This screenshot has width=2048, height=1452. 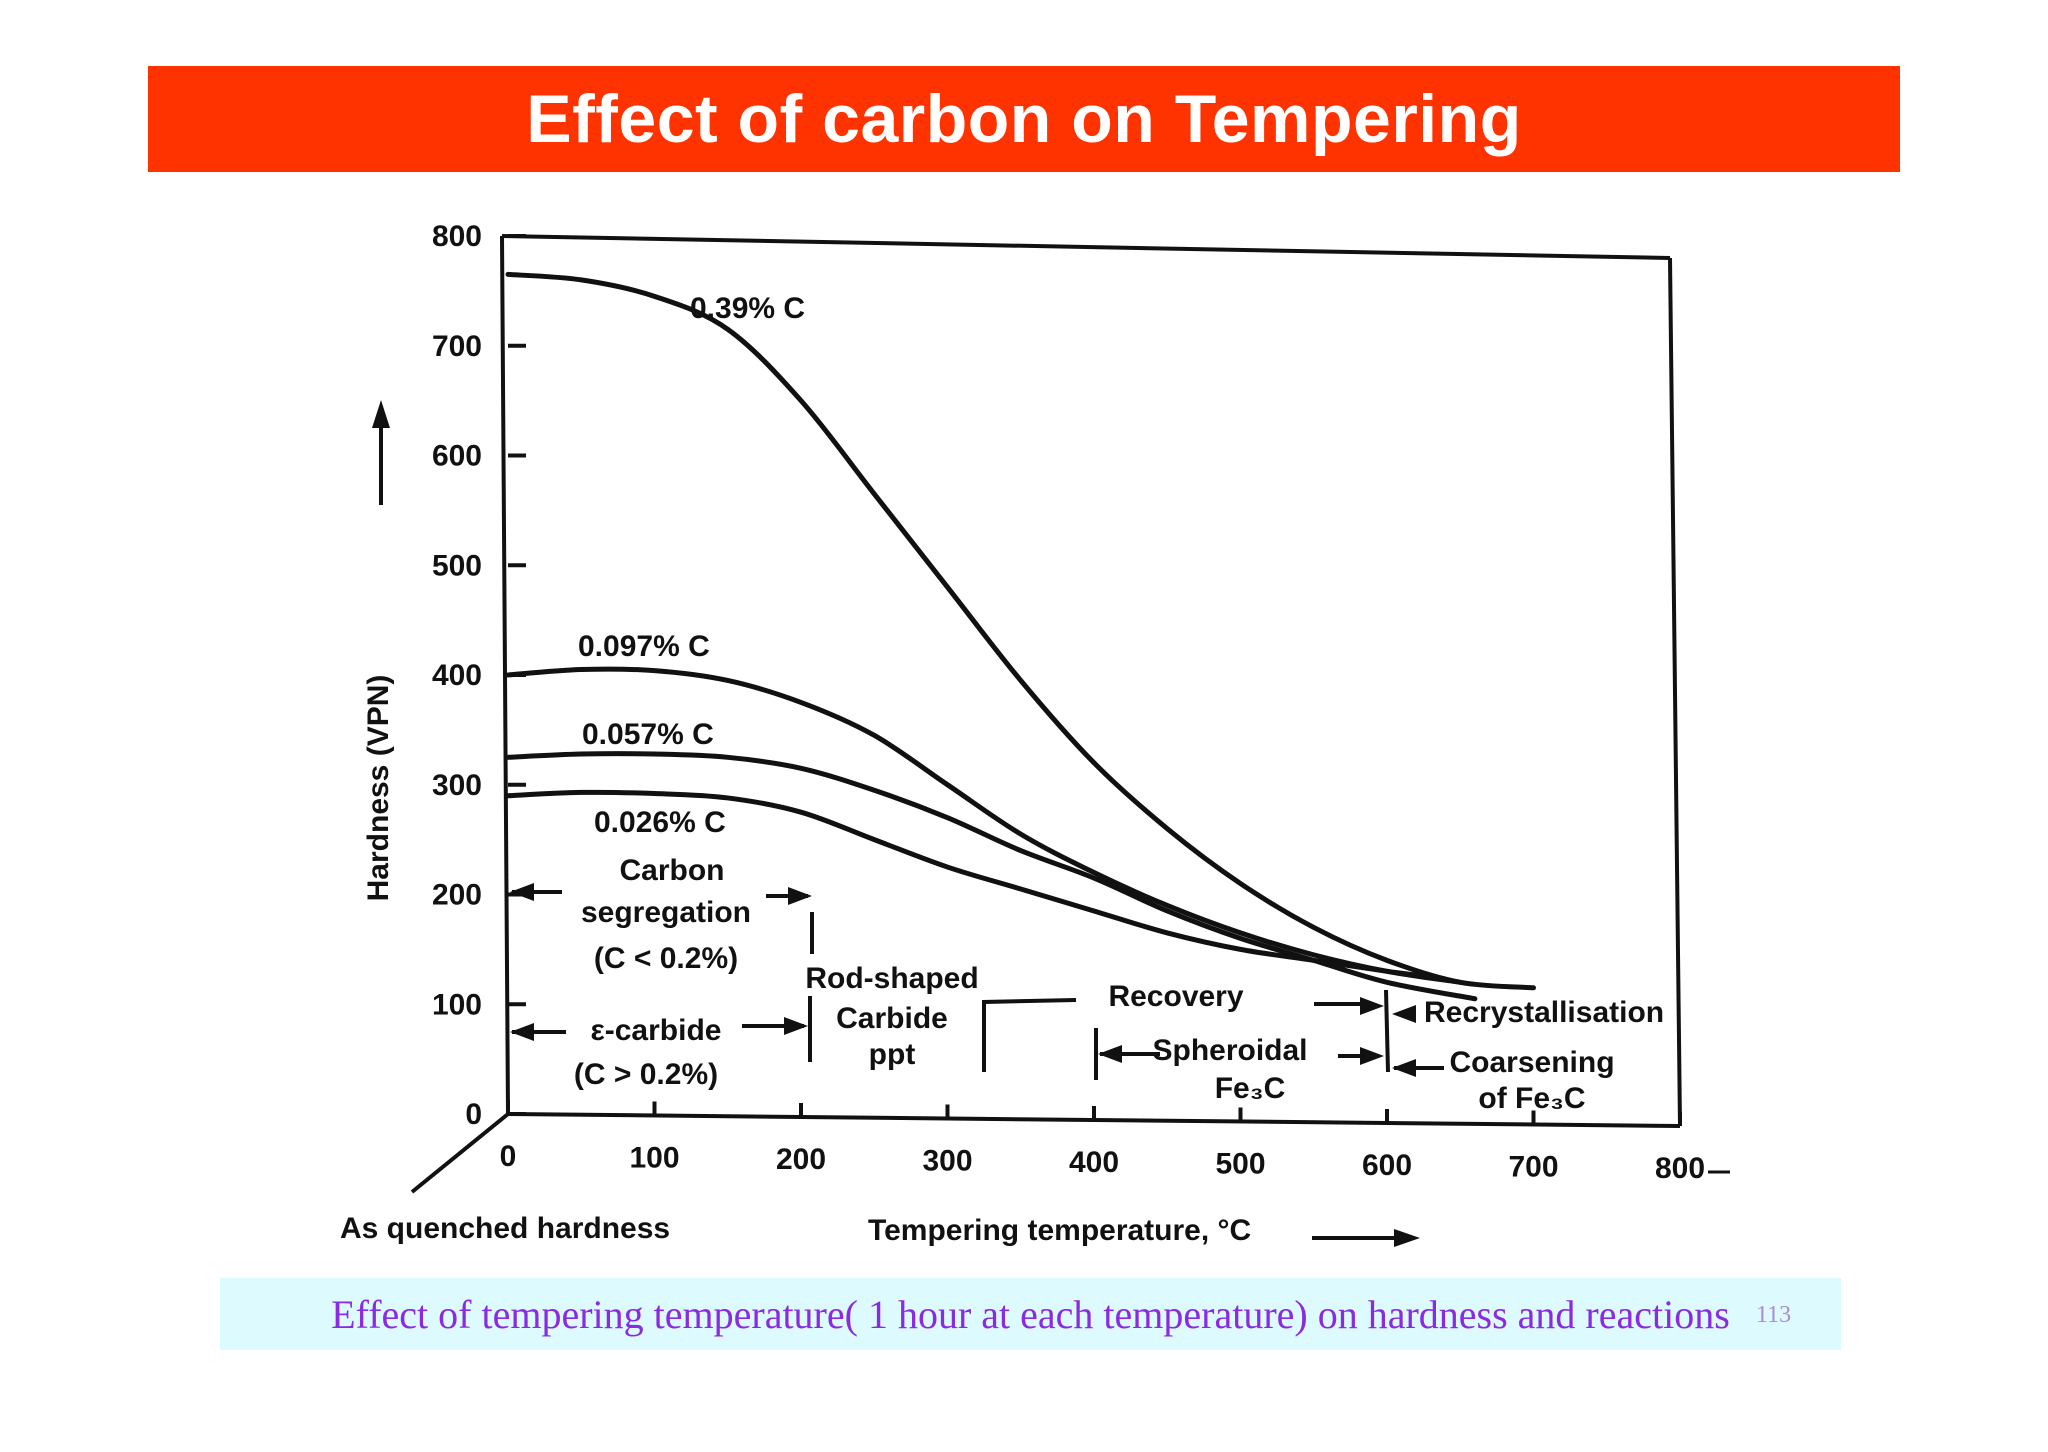 I want to click on y-axis-arrow-head, so click(x=381, y=414).